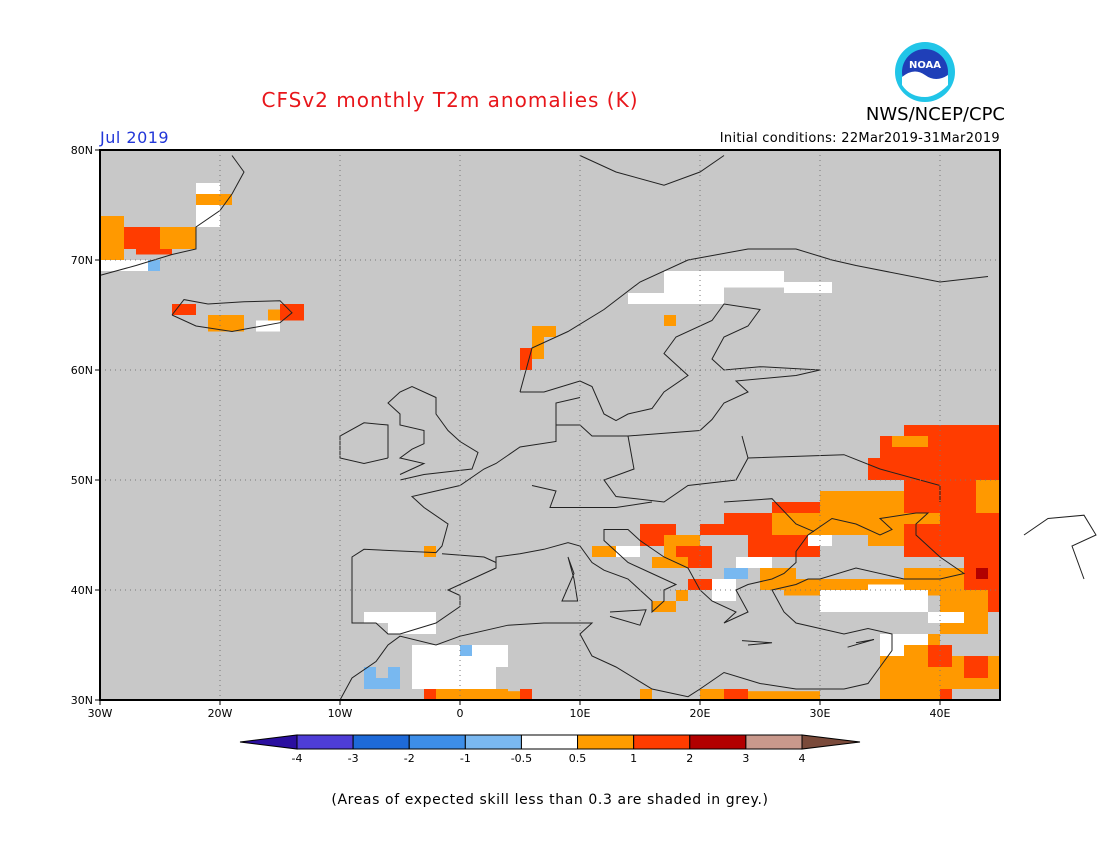 The width and height of the screenshot is (1100, 850). What do you see at coordinates (82, 700) in the screenshot?
I see `lat-label: 30N` at bounding box center [82, 700].